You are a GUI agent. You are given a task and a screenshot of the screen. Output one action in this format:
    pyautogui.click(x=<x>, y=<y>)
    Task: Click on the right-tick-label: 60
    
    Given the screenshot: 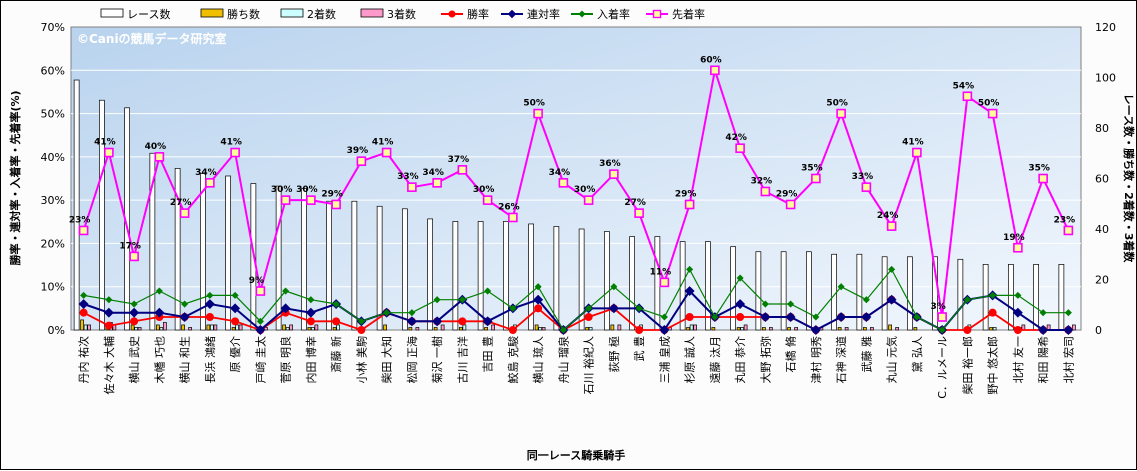 What is the action you would take?
    pyautogui.click(x=1102, y=179)
    